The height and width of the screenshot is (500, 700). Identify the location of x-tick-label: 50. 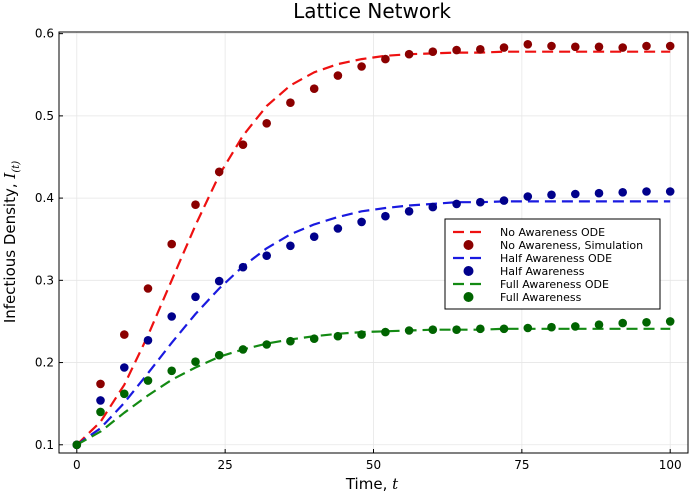
(373, 465).